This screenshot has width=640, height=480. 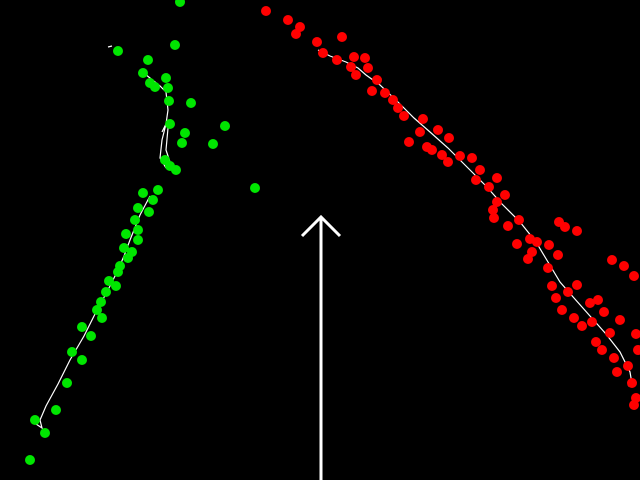 What do you see at coordinates (321, 226) in the screenshot?
I see `arrow-head` at bounding box center [321, 226].